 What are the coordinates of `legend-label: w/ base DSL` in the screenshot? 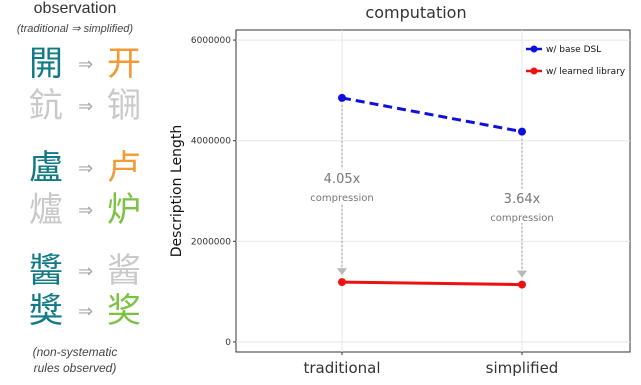 It's located at (573, 50).